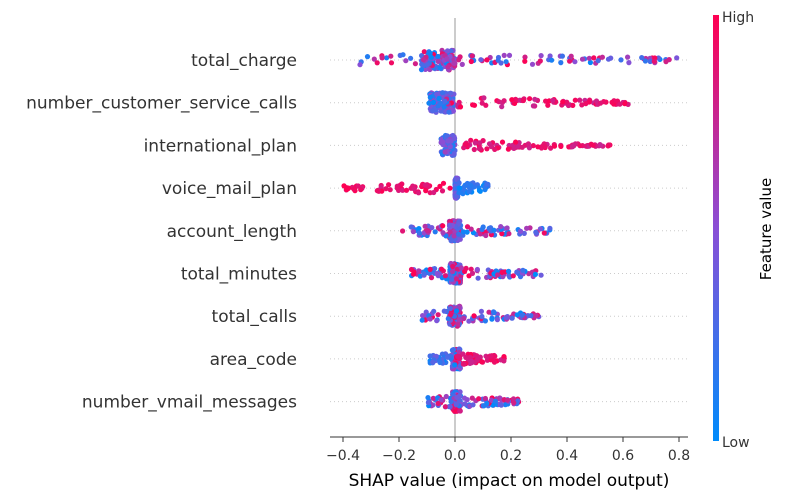 Image resolution: width=785 pixels, height=499 pixels. I want to click on colorbar-high-label: High, so click(738, 18).